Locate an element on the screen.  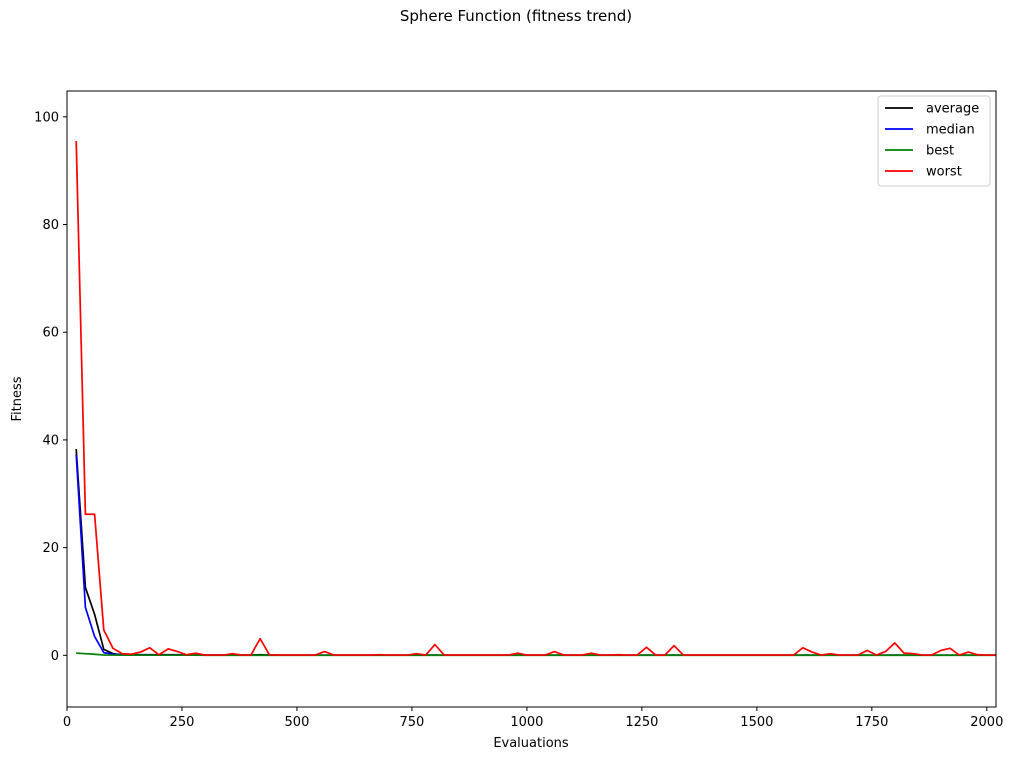
x-tick-label: 2000 is located at coordinates (986, 722).